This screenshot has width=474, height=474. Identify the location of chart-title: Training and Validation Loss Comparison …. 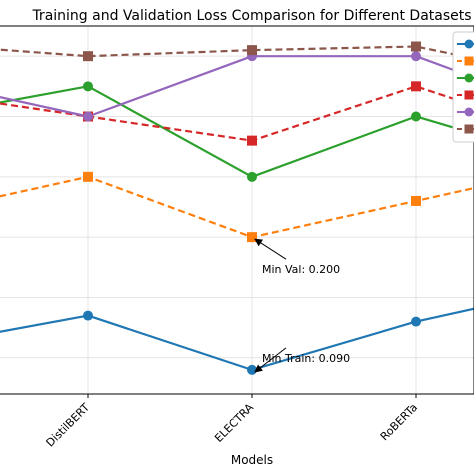
(251, 16).